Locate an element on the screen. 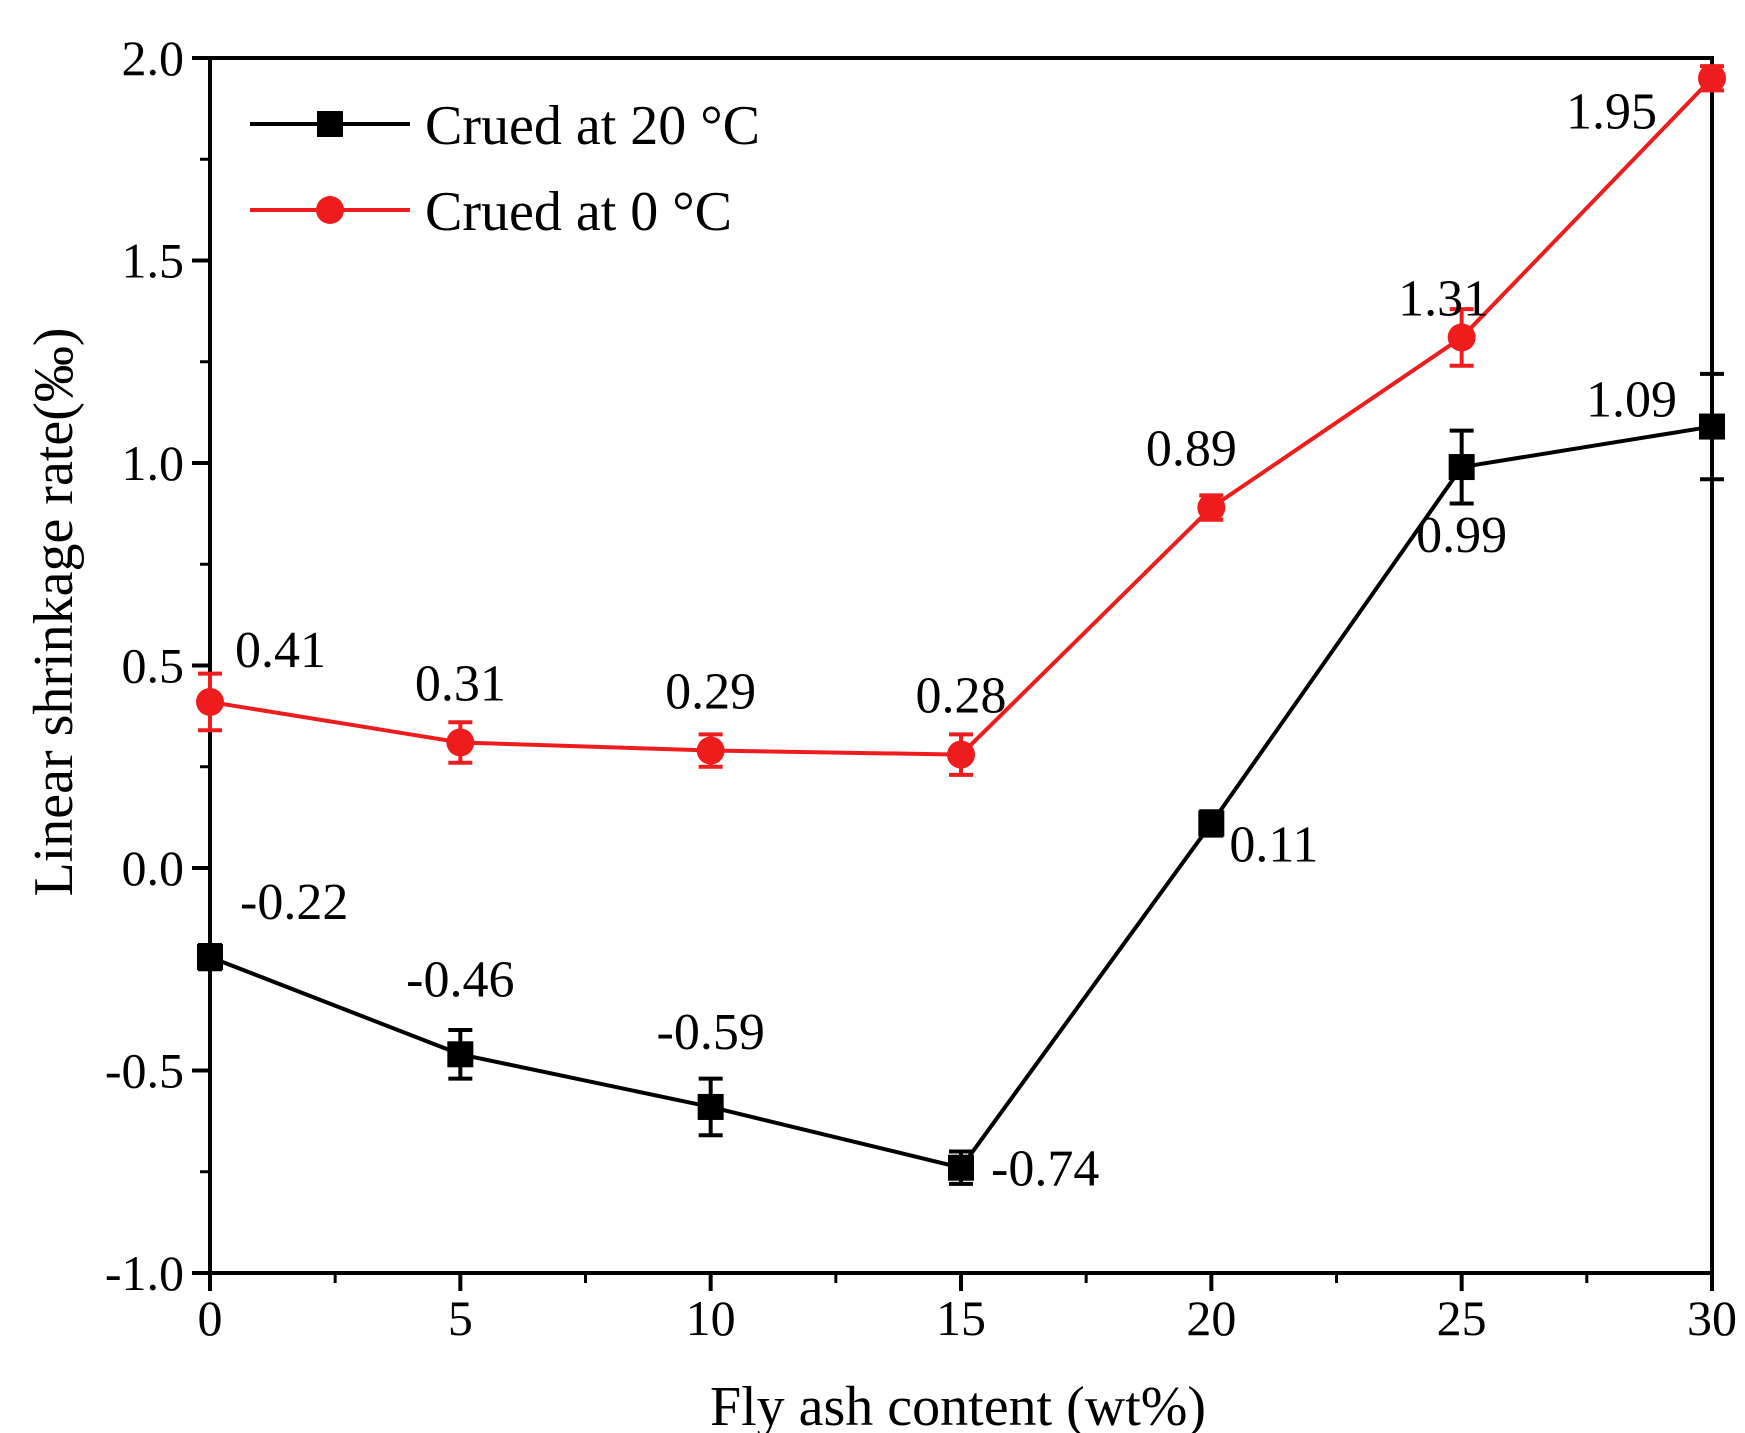 The image size is (1745, 1433). y-tick-label-0: -1.0 is located at coordinates (144, 1273).